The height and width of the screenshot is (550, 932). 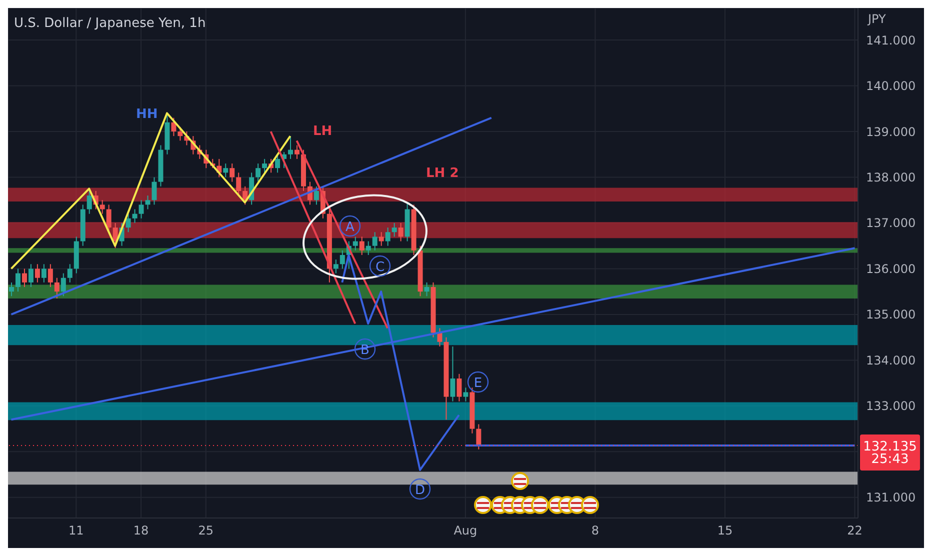 What do you see at coordinates (891, 40) in the screenshot?
I see `y-tick-label: 141.000` at bounding box center [891, 40].